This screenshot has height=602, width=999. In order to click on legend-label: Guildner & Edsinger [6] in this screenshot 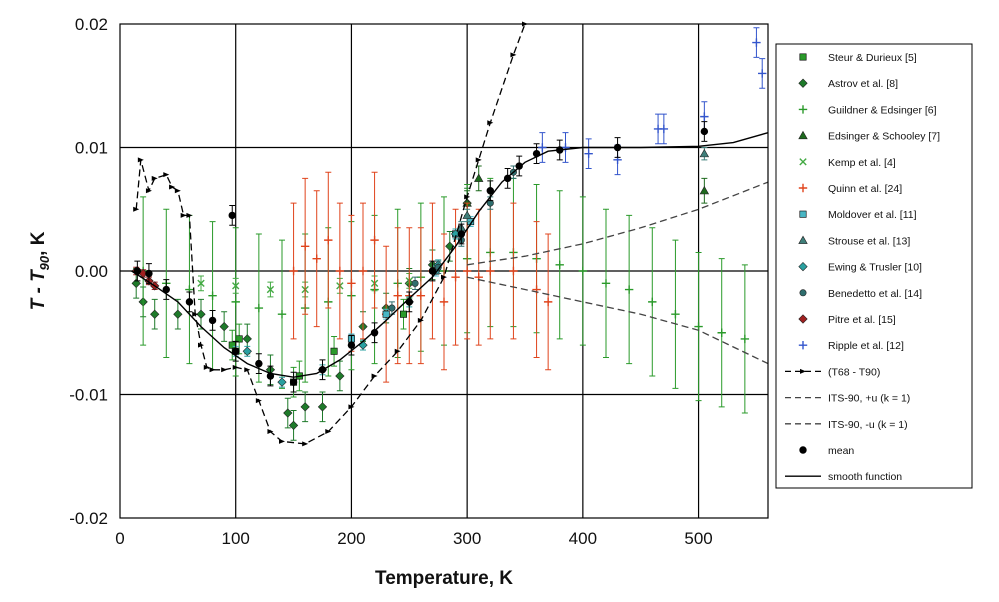, I will do `click(882, 110)`.